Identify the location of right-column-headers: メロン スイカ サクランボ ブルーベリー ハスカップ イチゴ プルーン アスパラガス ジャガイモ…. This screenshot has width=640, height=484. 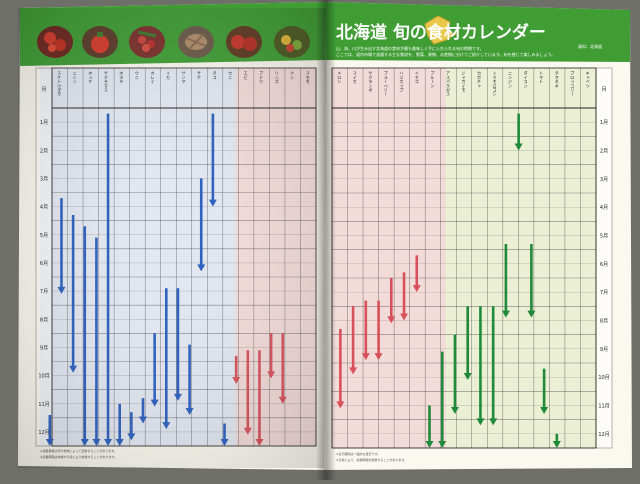
(463, 83).